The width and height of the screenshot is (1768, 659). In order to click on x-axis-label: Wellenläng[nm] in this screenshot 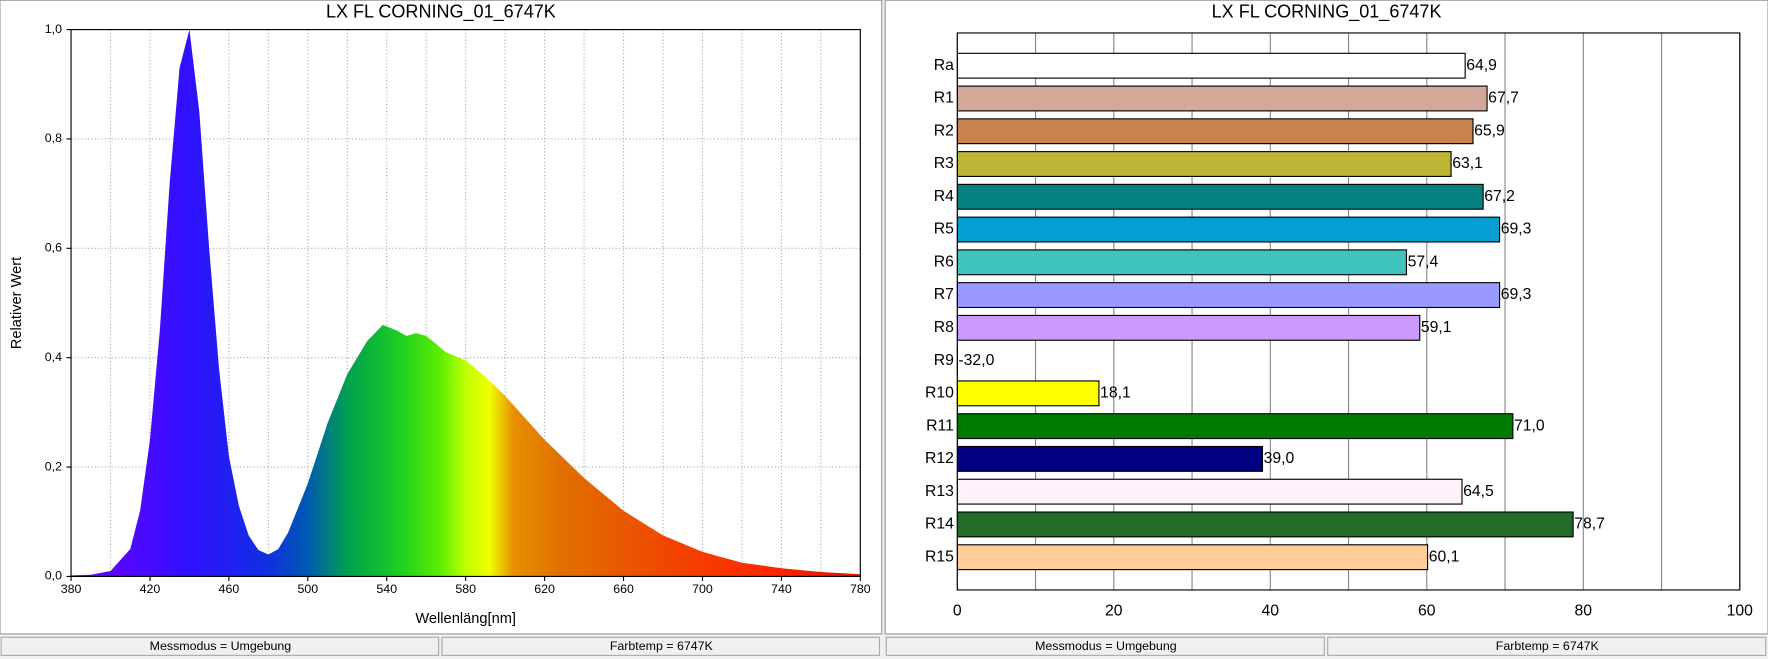, I will do `click(465, 619)`.